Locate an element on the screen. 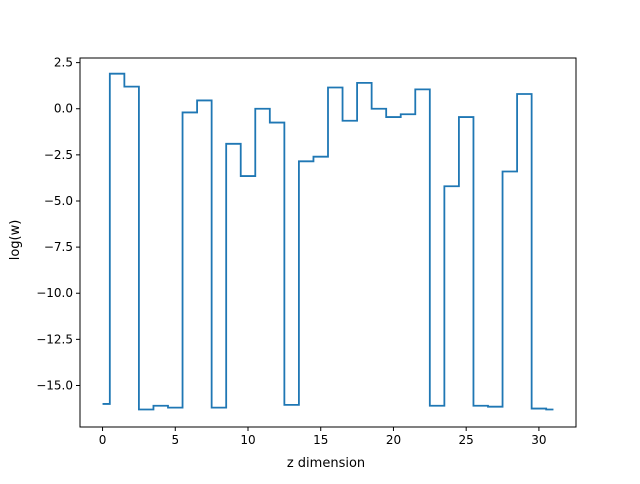  y-tick-label: −2.5 is located at coordinates (58, 155).